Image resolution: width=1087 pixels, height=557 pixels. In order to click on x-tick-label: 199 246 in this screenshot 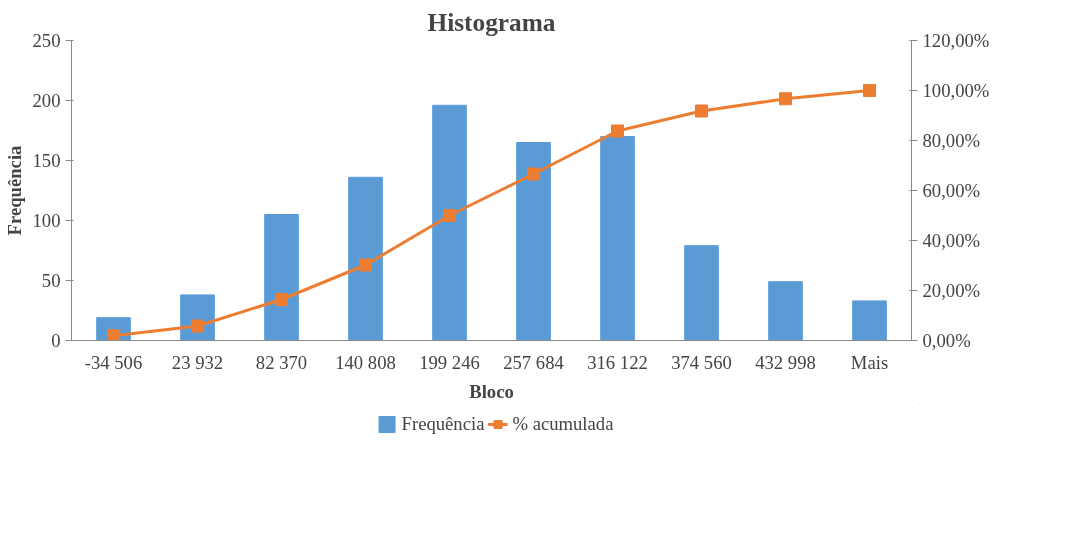, I will do `click(449, 362)`.